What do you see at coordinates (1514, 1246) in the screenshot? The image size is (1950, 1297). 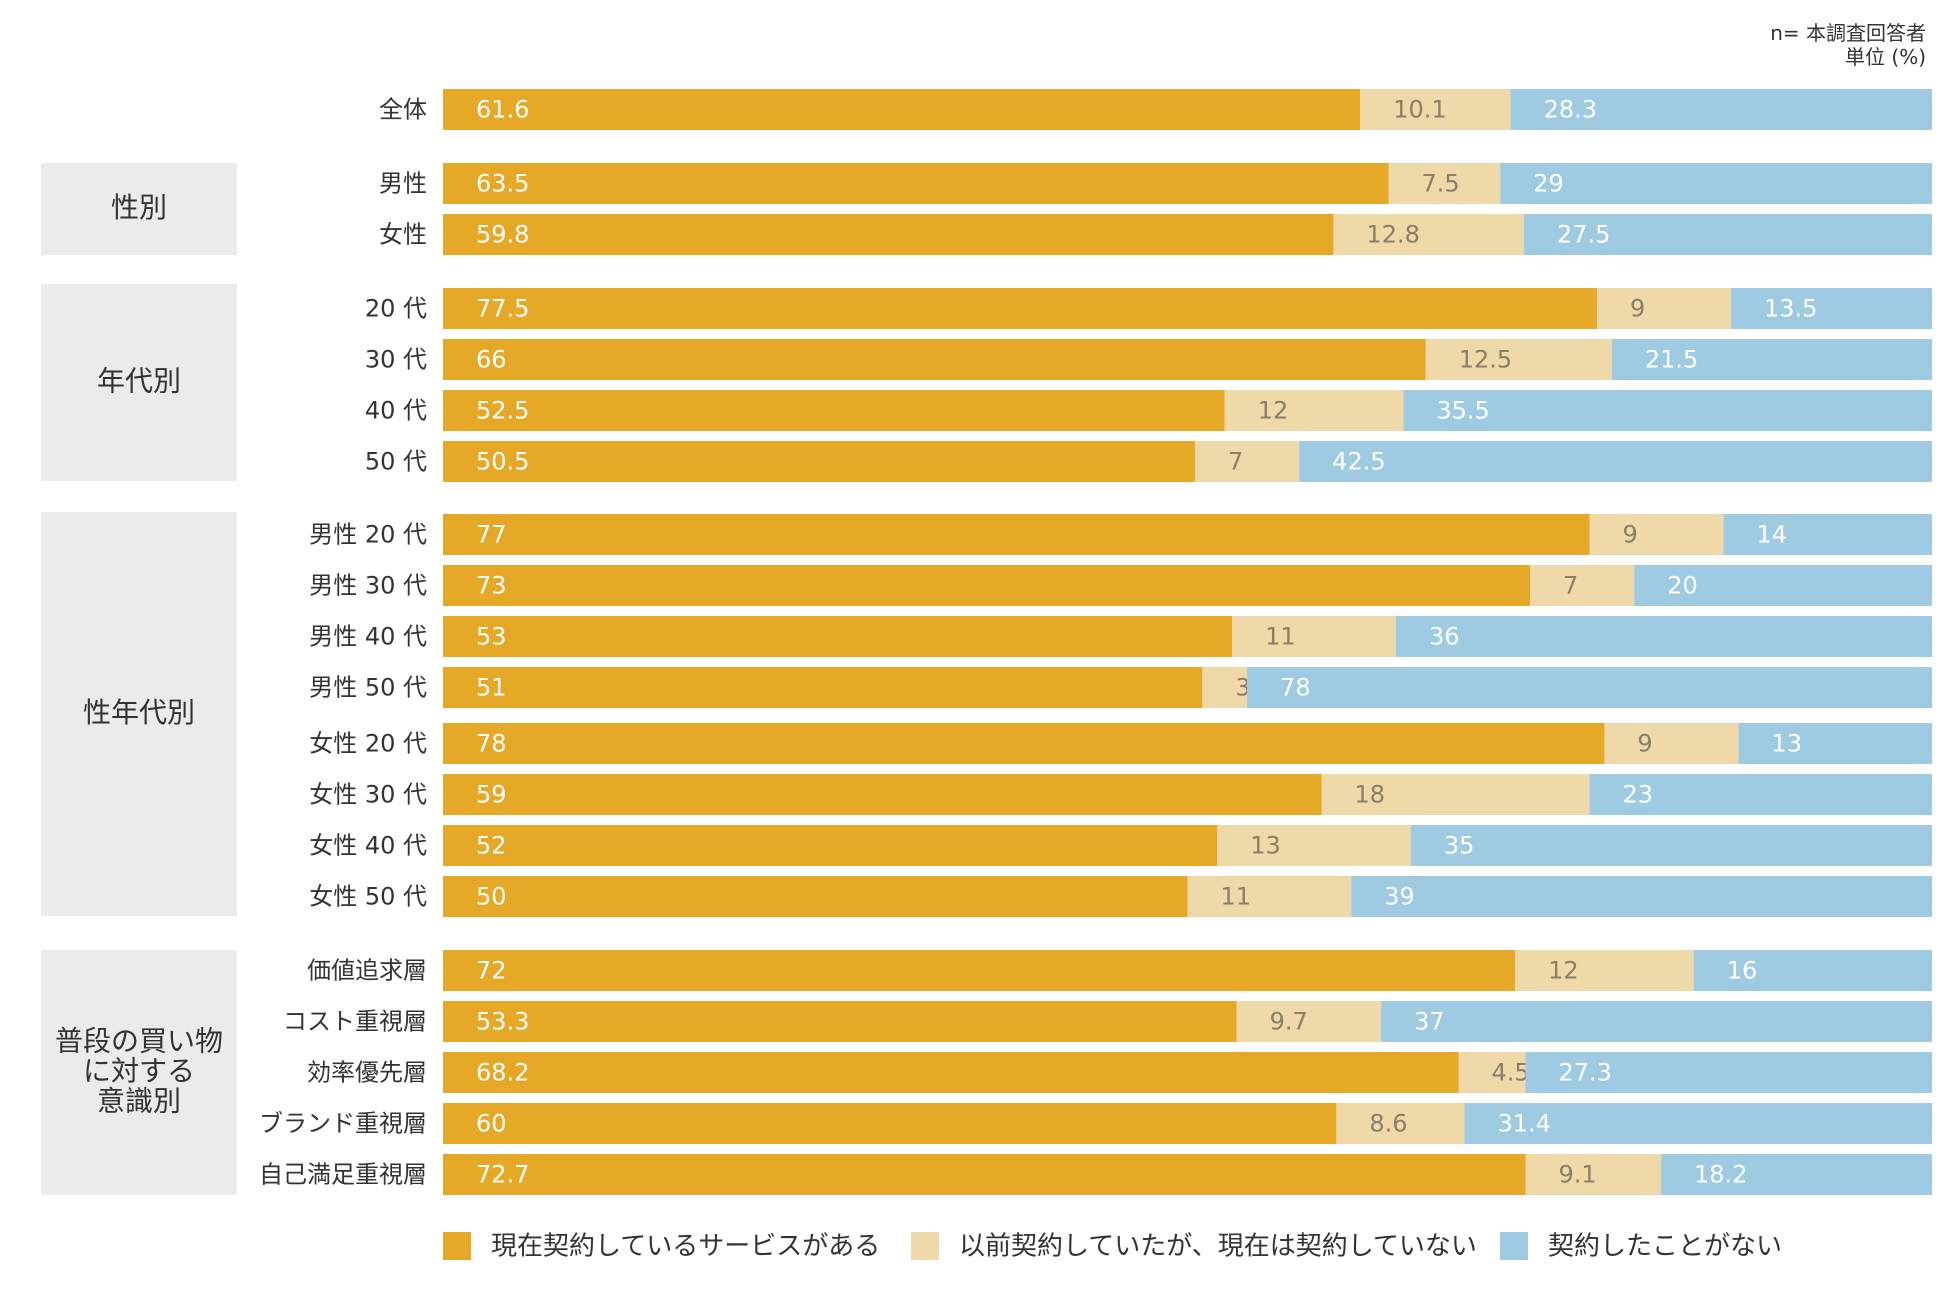 I see `legend-swatch-never` at bounding box center [1514, 1246].